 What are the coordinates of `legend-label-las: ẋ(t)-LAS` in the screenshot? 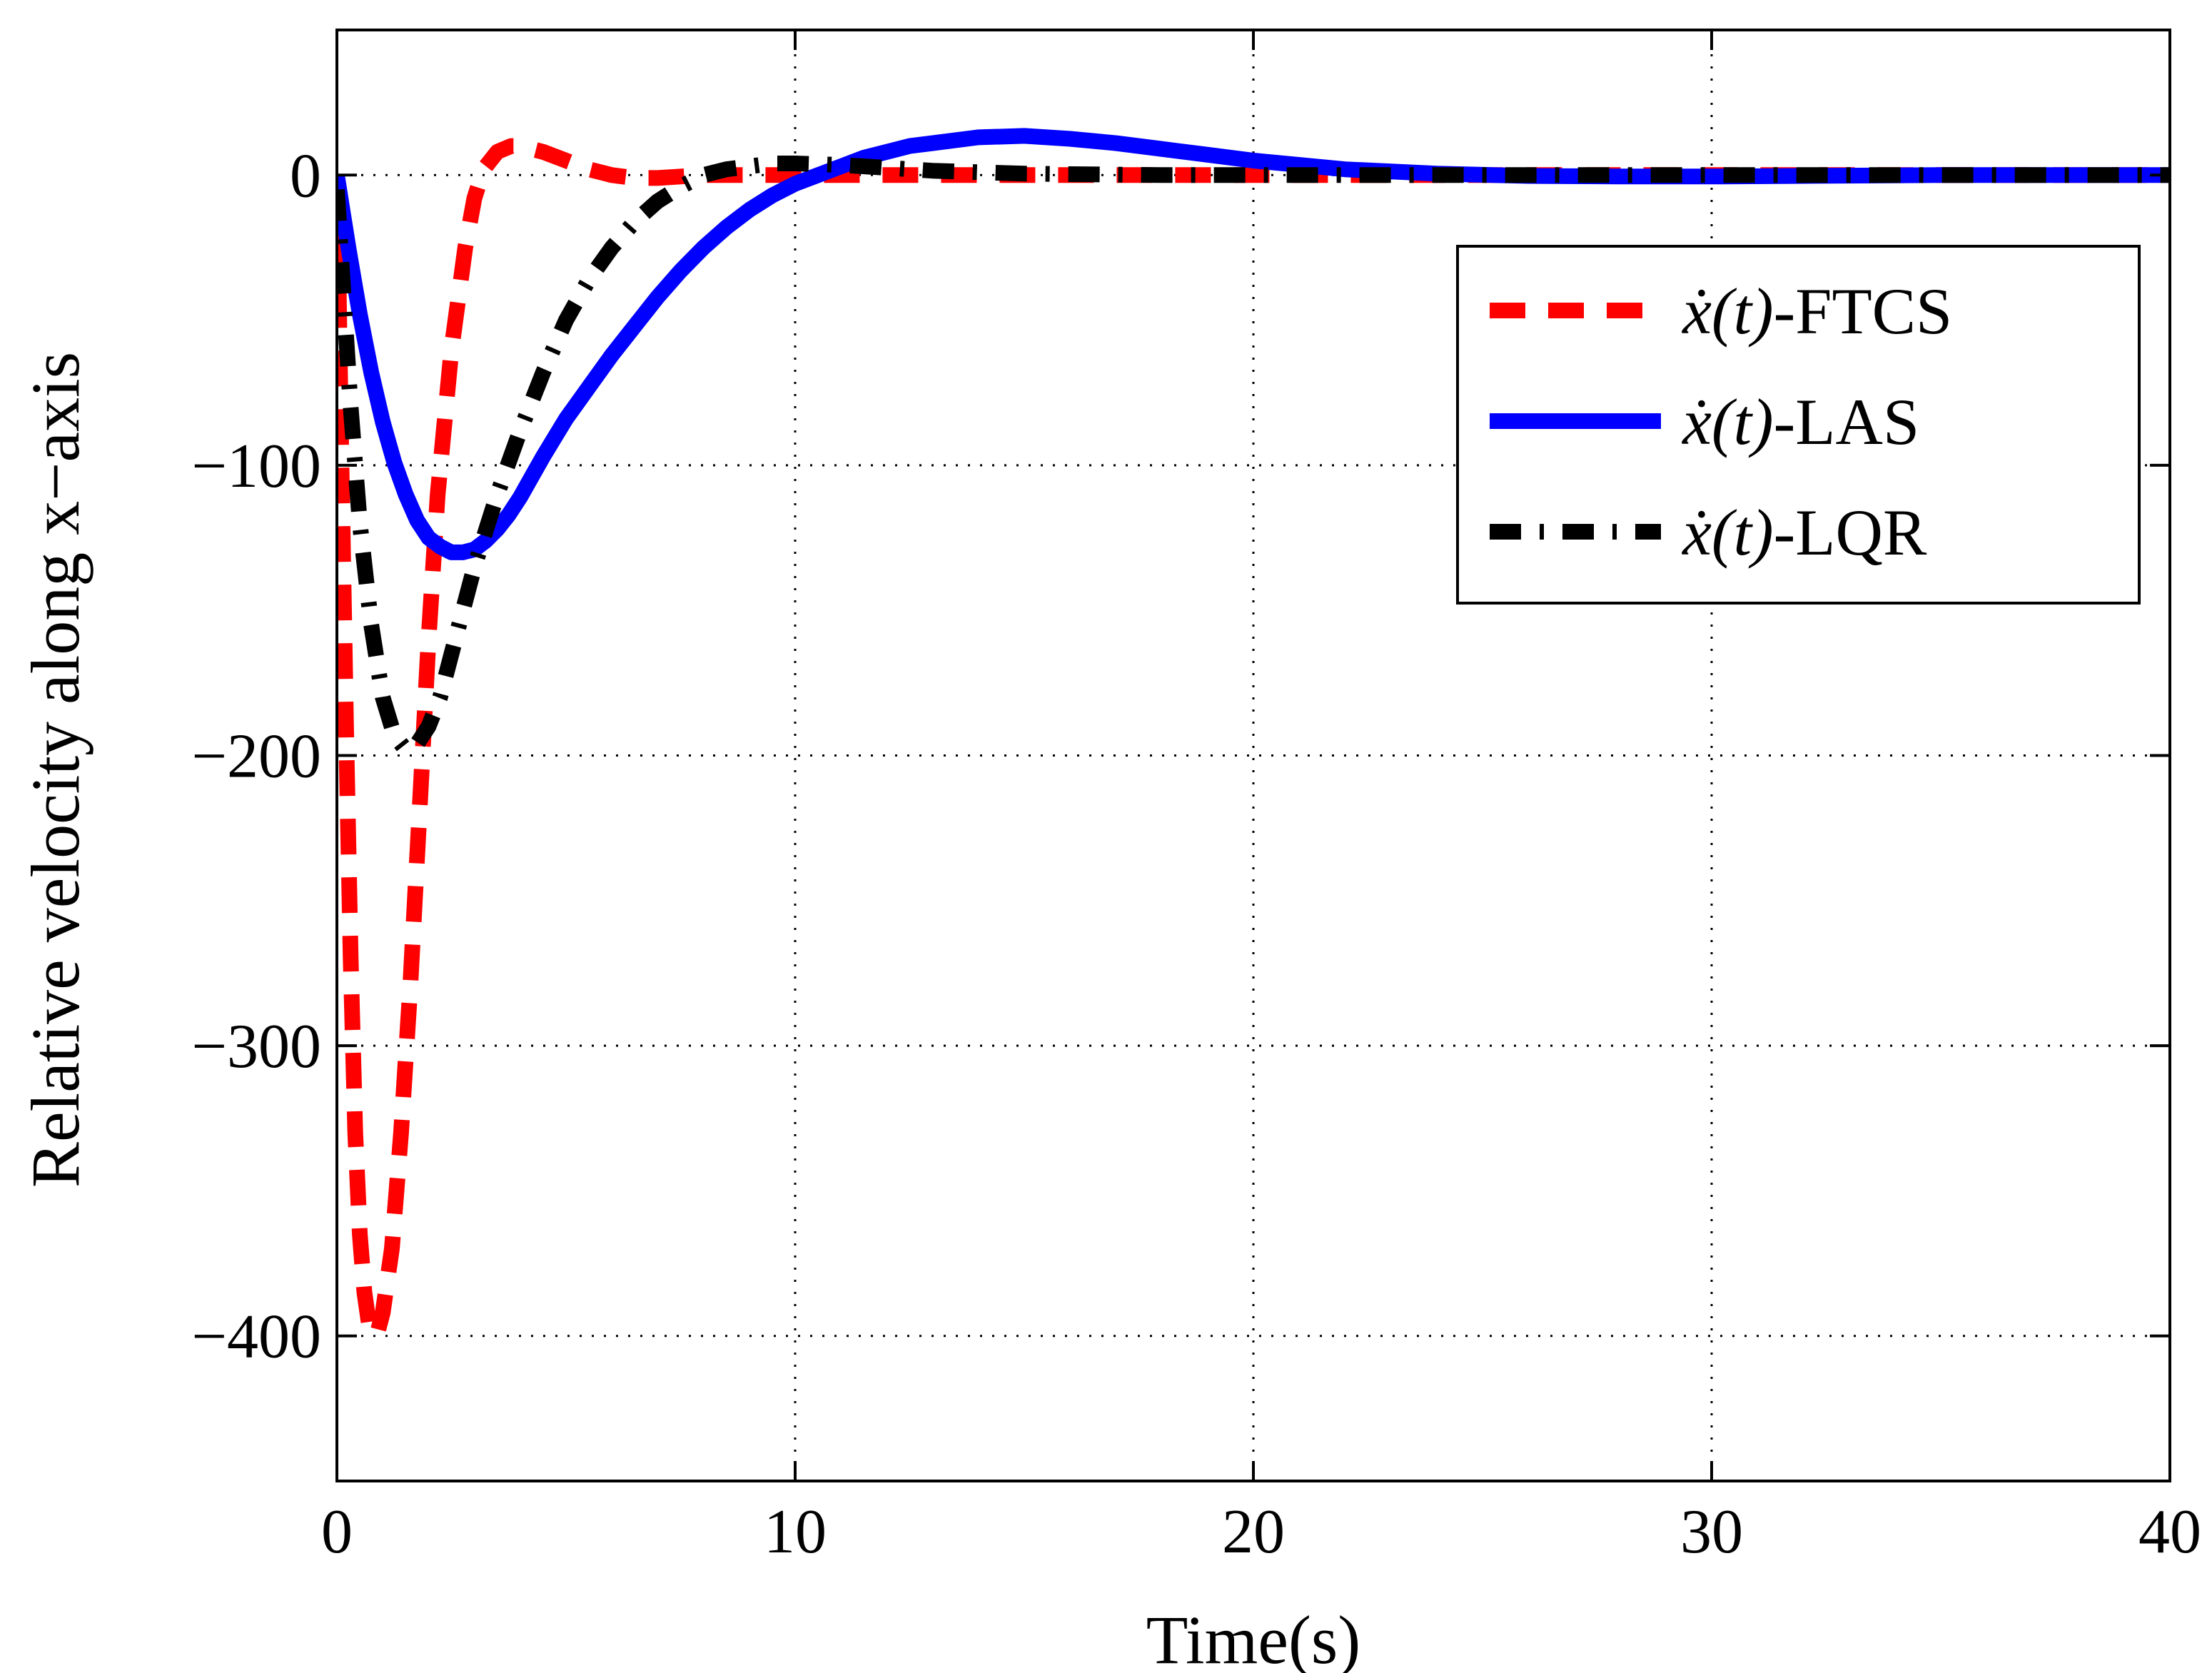 It's located at (1800, 421).